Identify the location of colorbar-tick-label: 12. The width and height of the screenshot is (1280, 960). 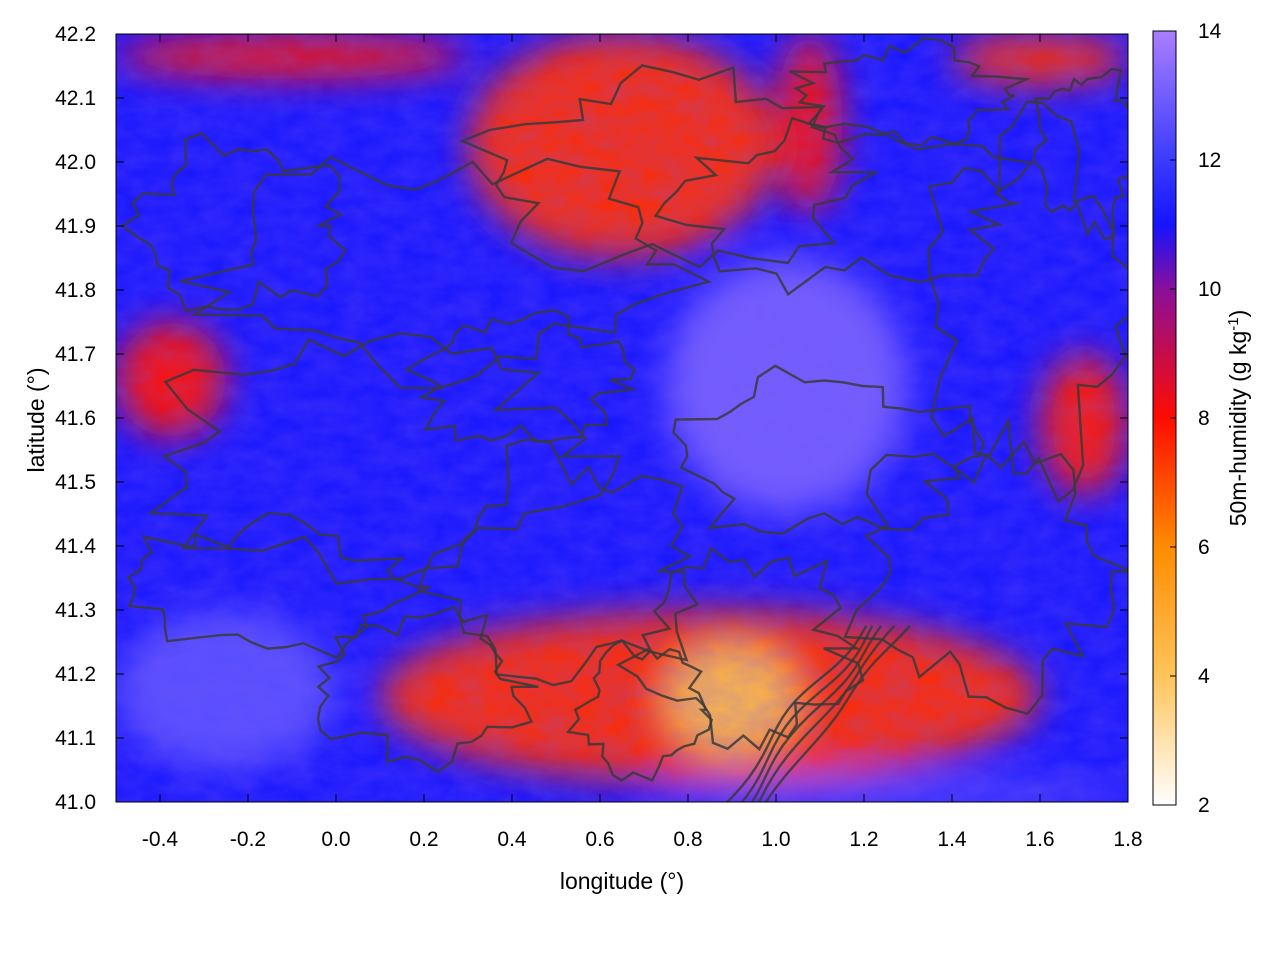
(1209, 160).